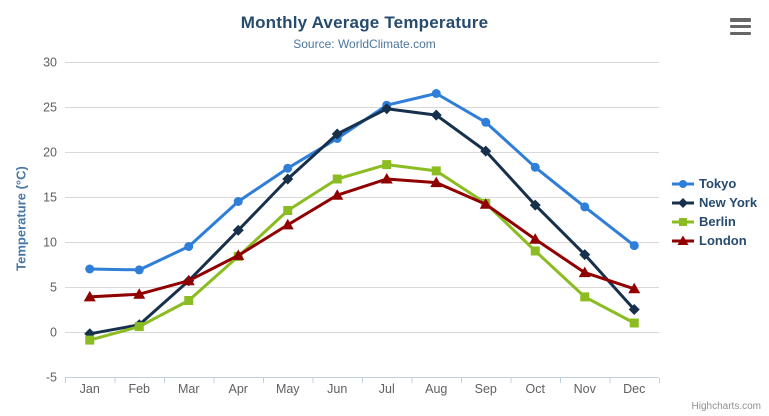 This screenshot has width=769, height=416. What do you see at coordinates (536, 389) in the screenshot?
I see `x-axis-label: Oct` at bounding box center [536, 389].